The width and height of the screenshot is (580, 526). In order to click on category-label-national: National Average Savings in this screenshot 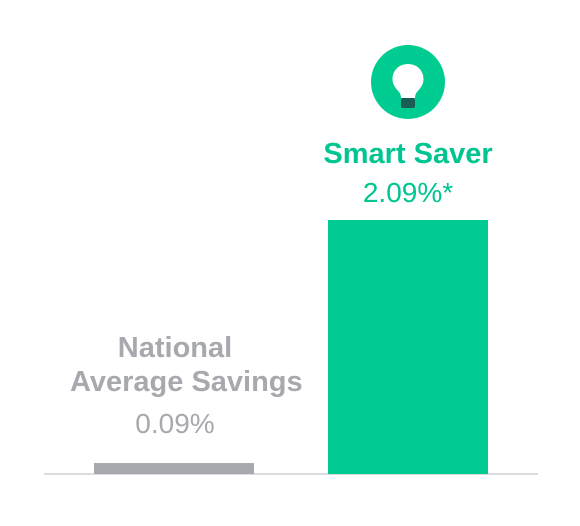, I will do `click(186, 365)`.